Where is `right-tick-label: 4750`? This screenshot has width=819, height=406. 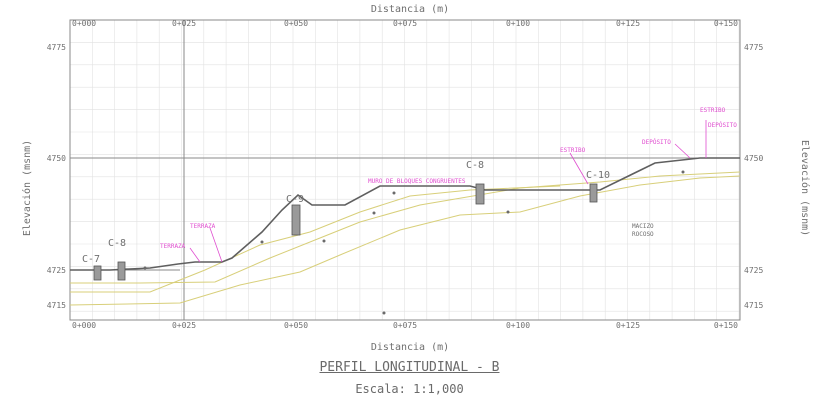 right-tick-label: 4750 is located at coordinates (753, 158).